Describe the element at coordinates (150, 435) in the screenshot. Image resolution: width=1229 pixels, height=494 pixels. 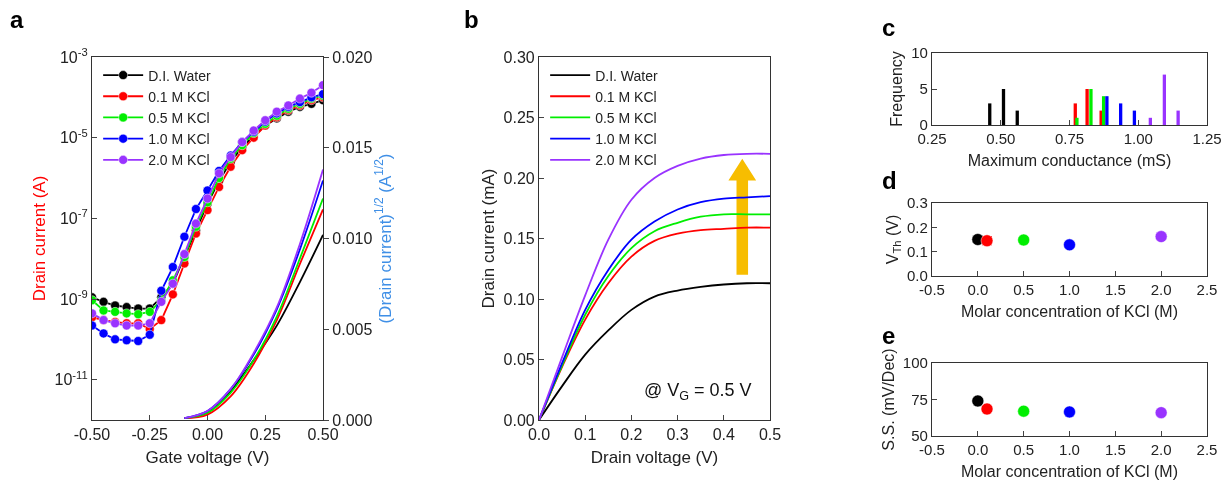
I see `x-tick-label: -0.25` at that location.